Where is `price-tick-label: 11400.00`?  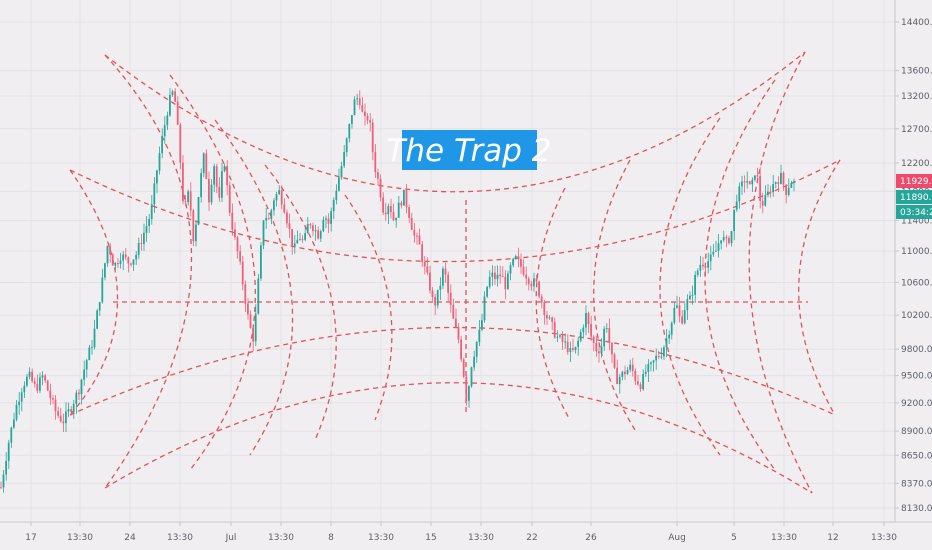 price-tick-label: 11400.00 is located at coordinates (916, 222).